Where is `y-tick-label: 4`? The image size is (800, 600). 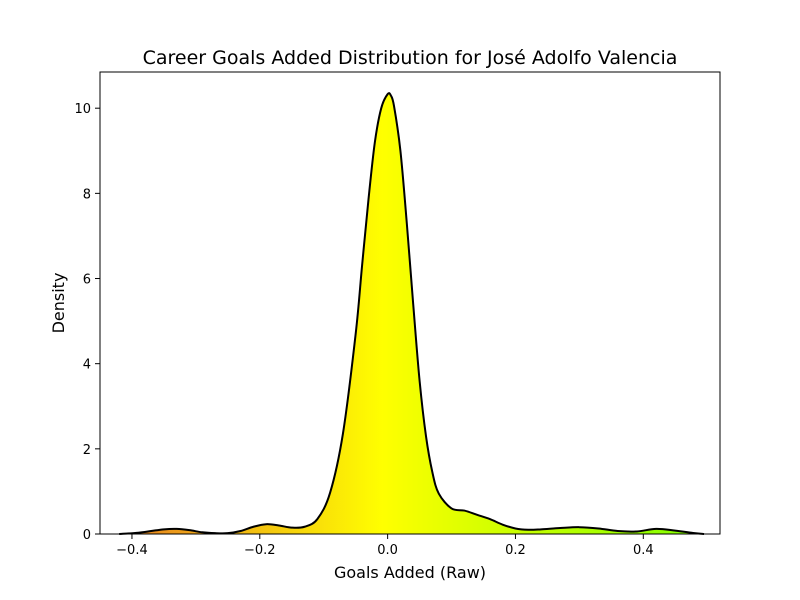
y-tick-label: 4 is located at coordinates (87, 365).